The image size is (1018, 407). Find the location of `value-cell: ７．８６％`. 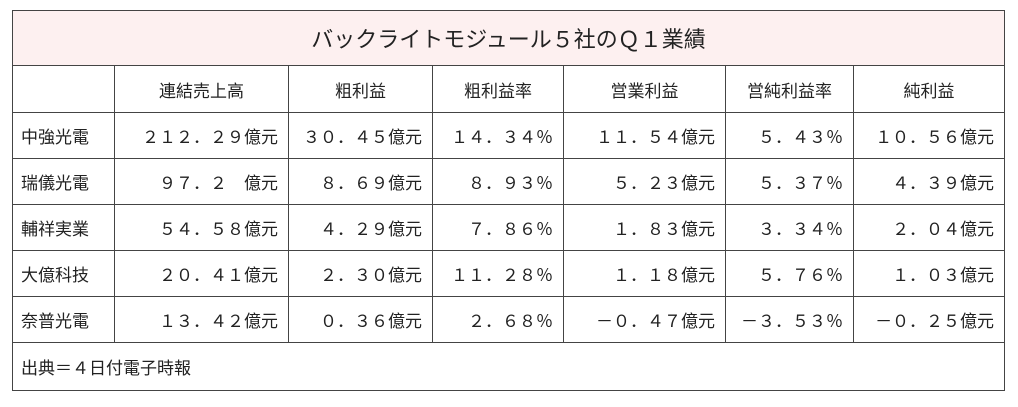

value-cell: ７．８６％ is located at coordinates (498, 227).